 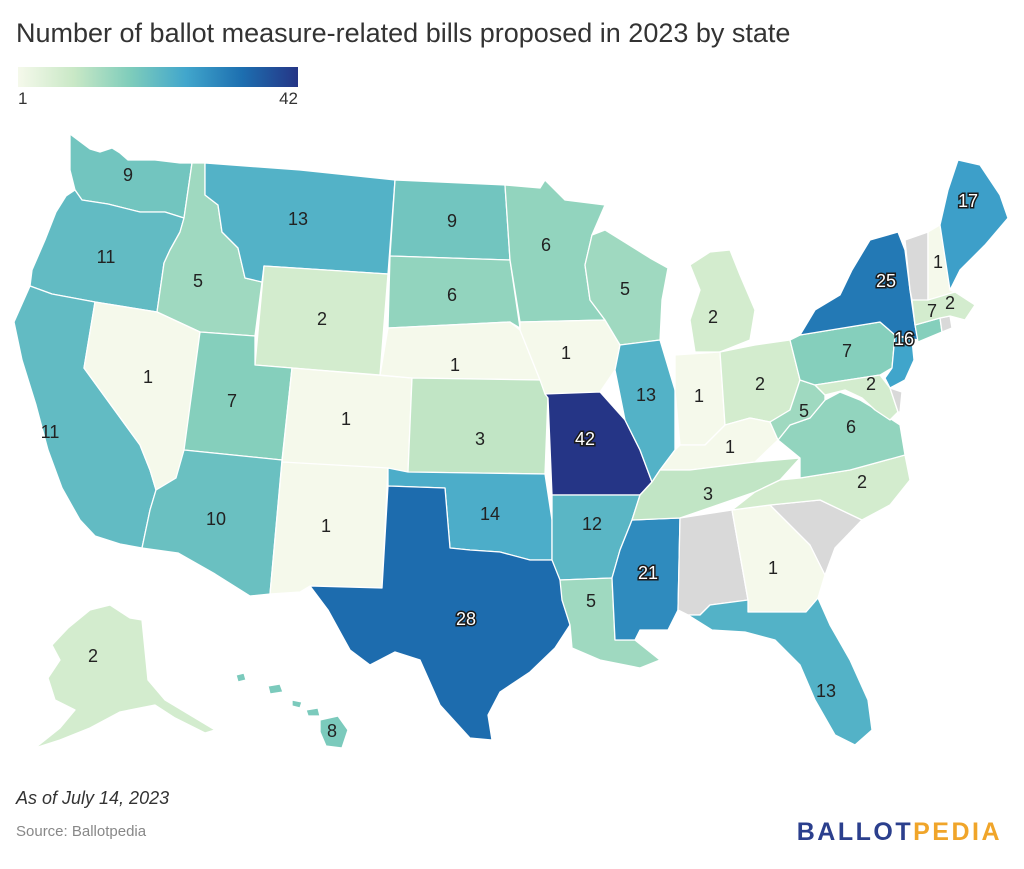 What do you see at coordinates (708, 494) in the screenshot?
I see `state-label-TN: 3` at bounding box center [708, 494].